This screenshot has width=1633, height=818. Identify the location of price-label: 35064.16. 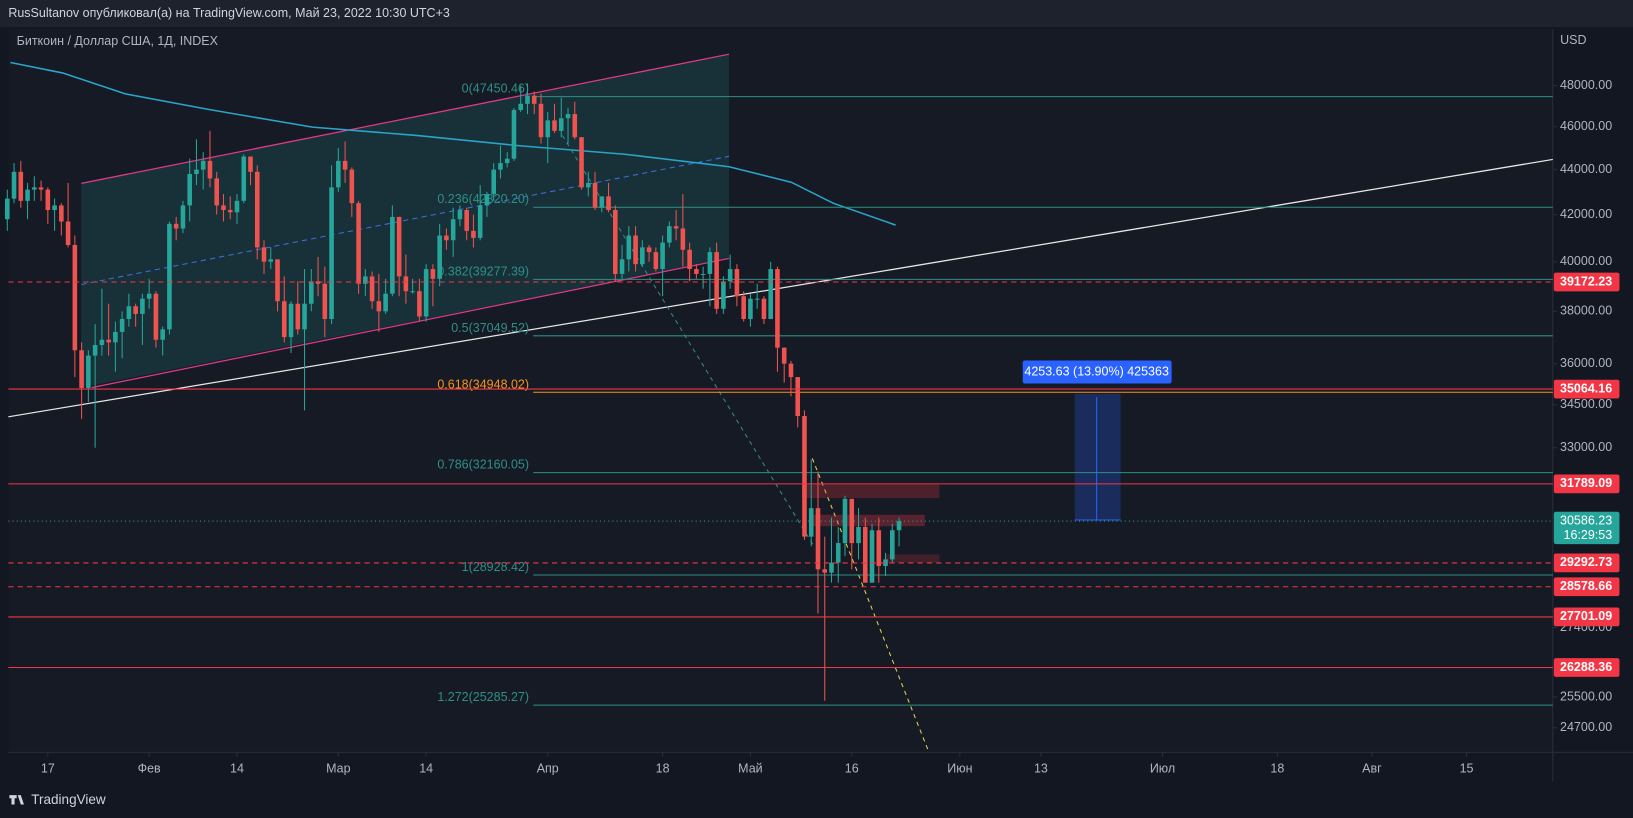
(1586, 388).